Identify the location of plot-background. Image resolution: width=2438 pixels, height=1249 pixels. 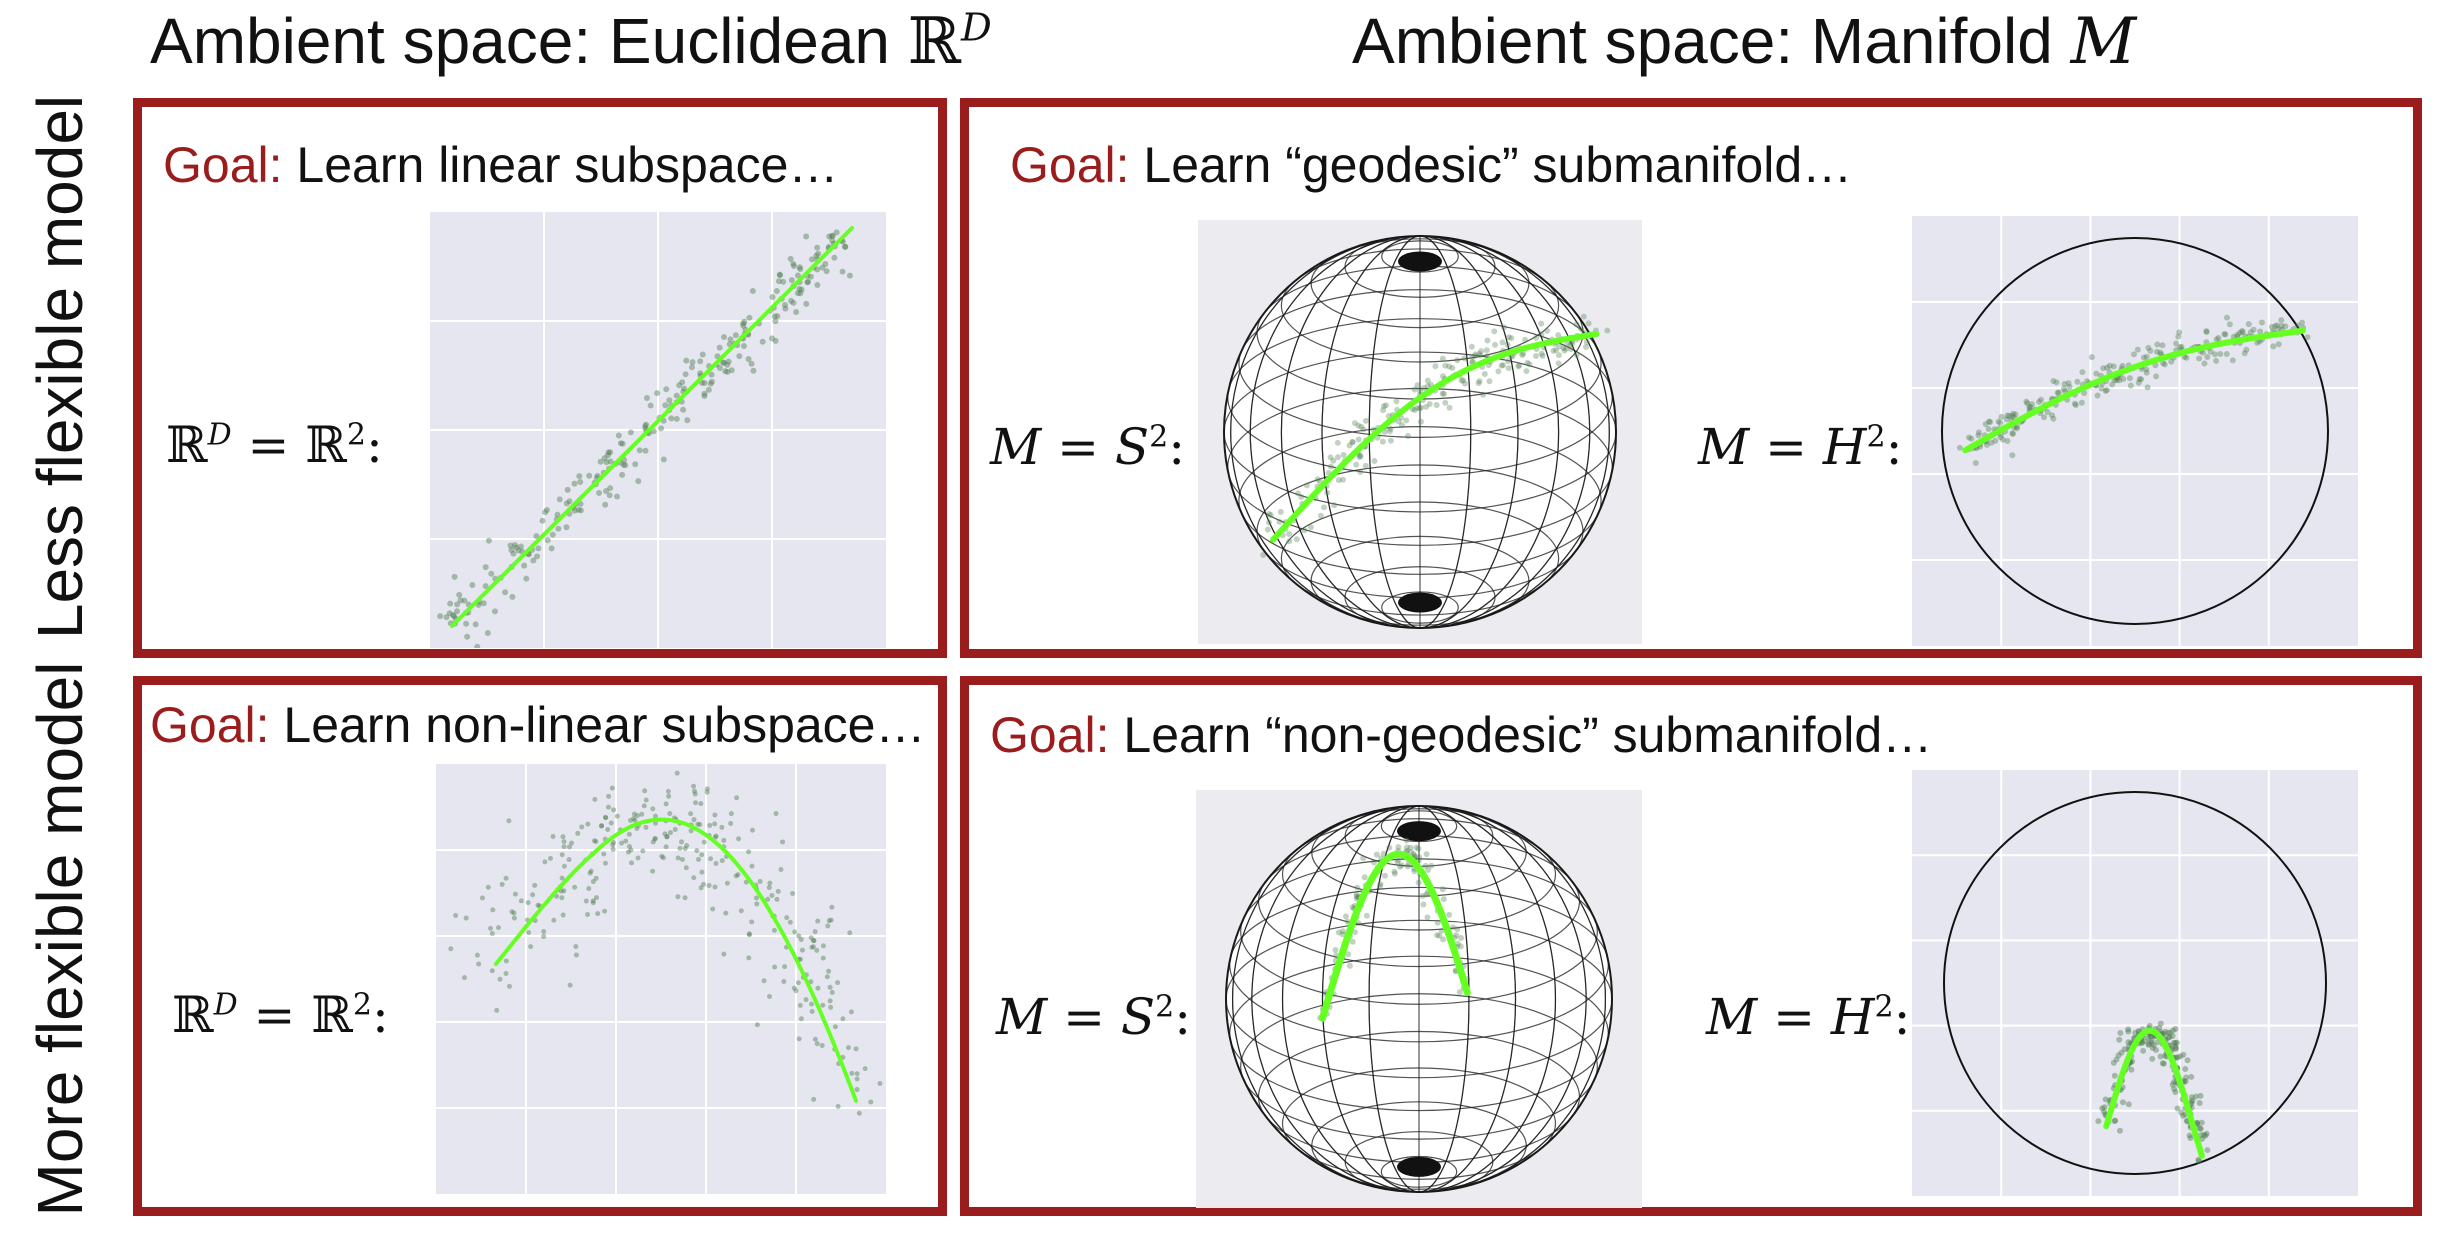
(2135, 431).